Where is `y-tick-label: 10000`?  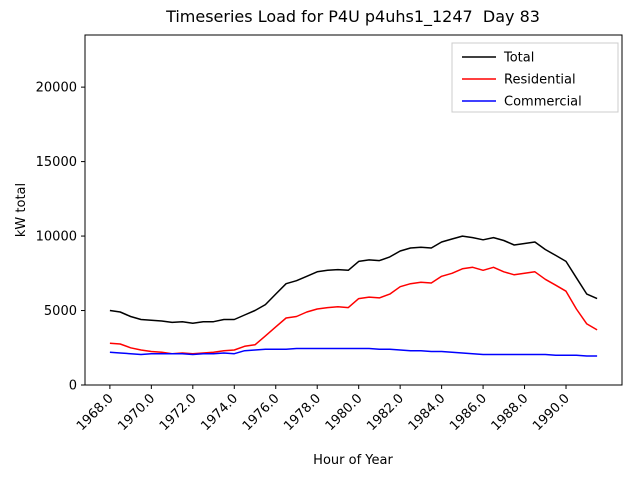
y-tick-label: 10000 is located at coordinates (56, 237).